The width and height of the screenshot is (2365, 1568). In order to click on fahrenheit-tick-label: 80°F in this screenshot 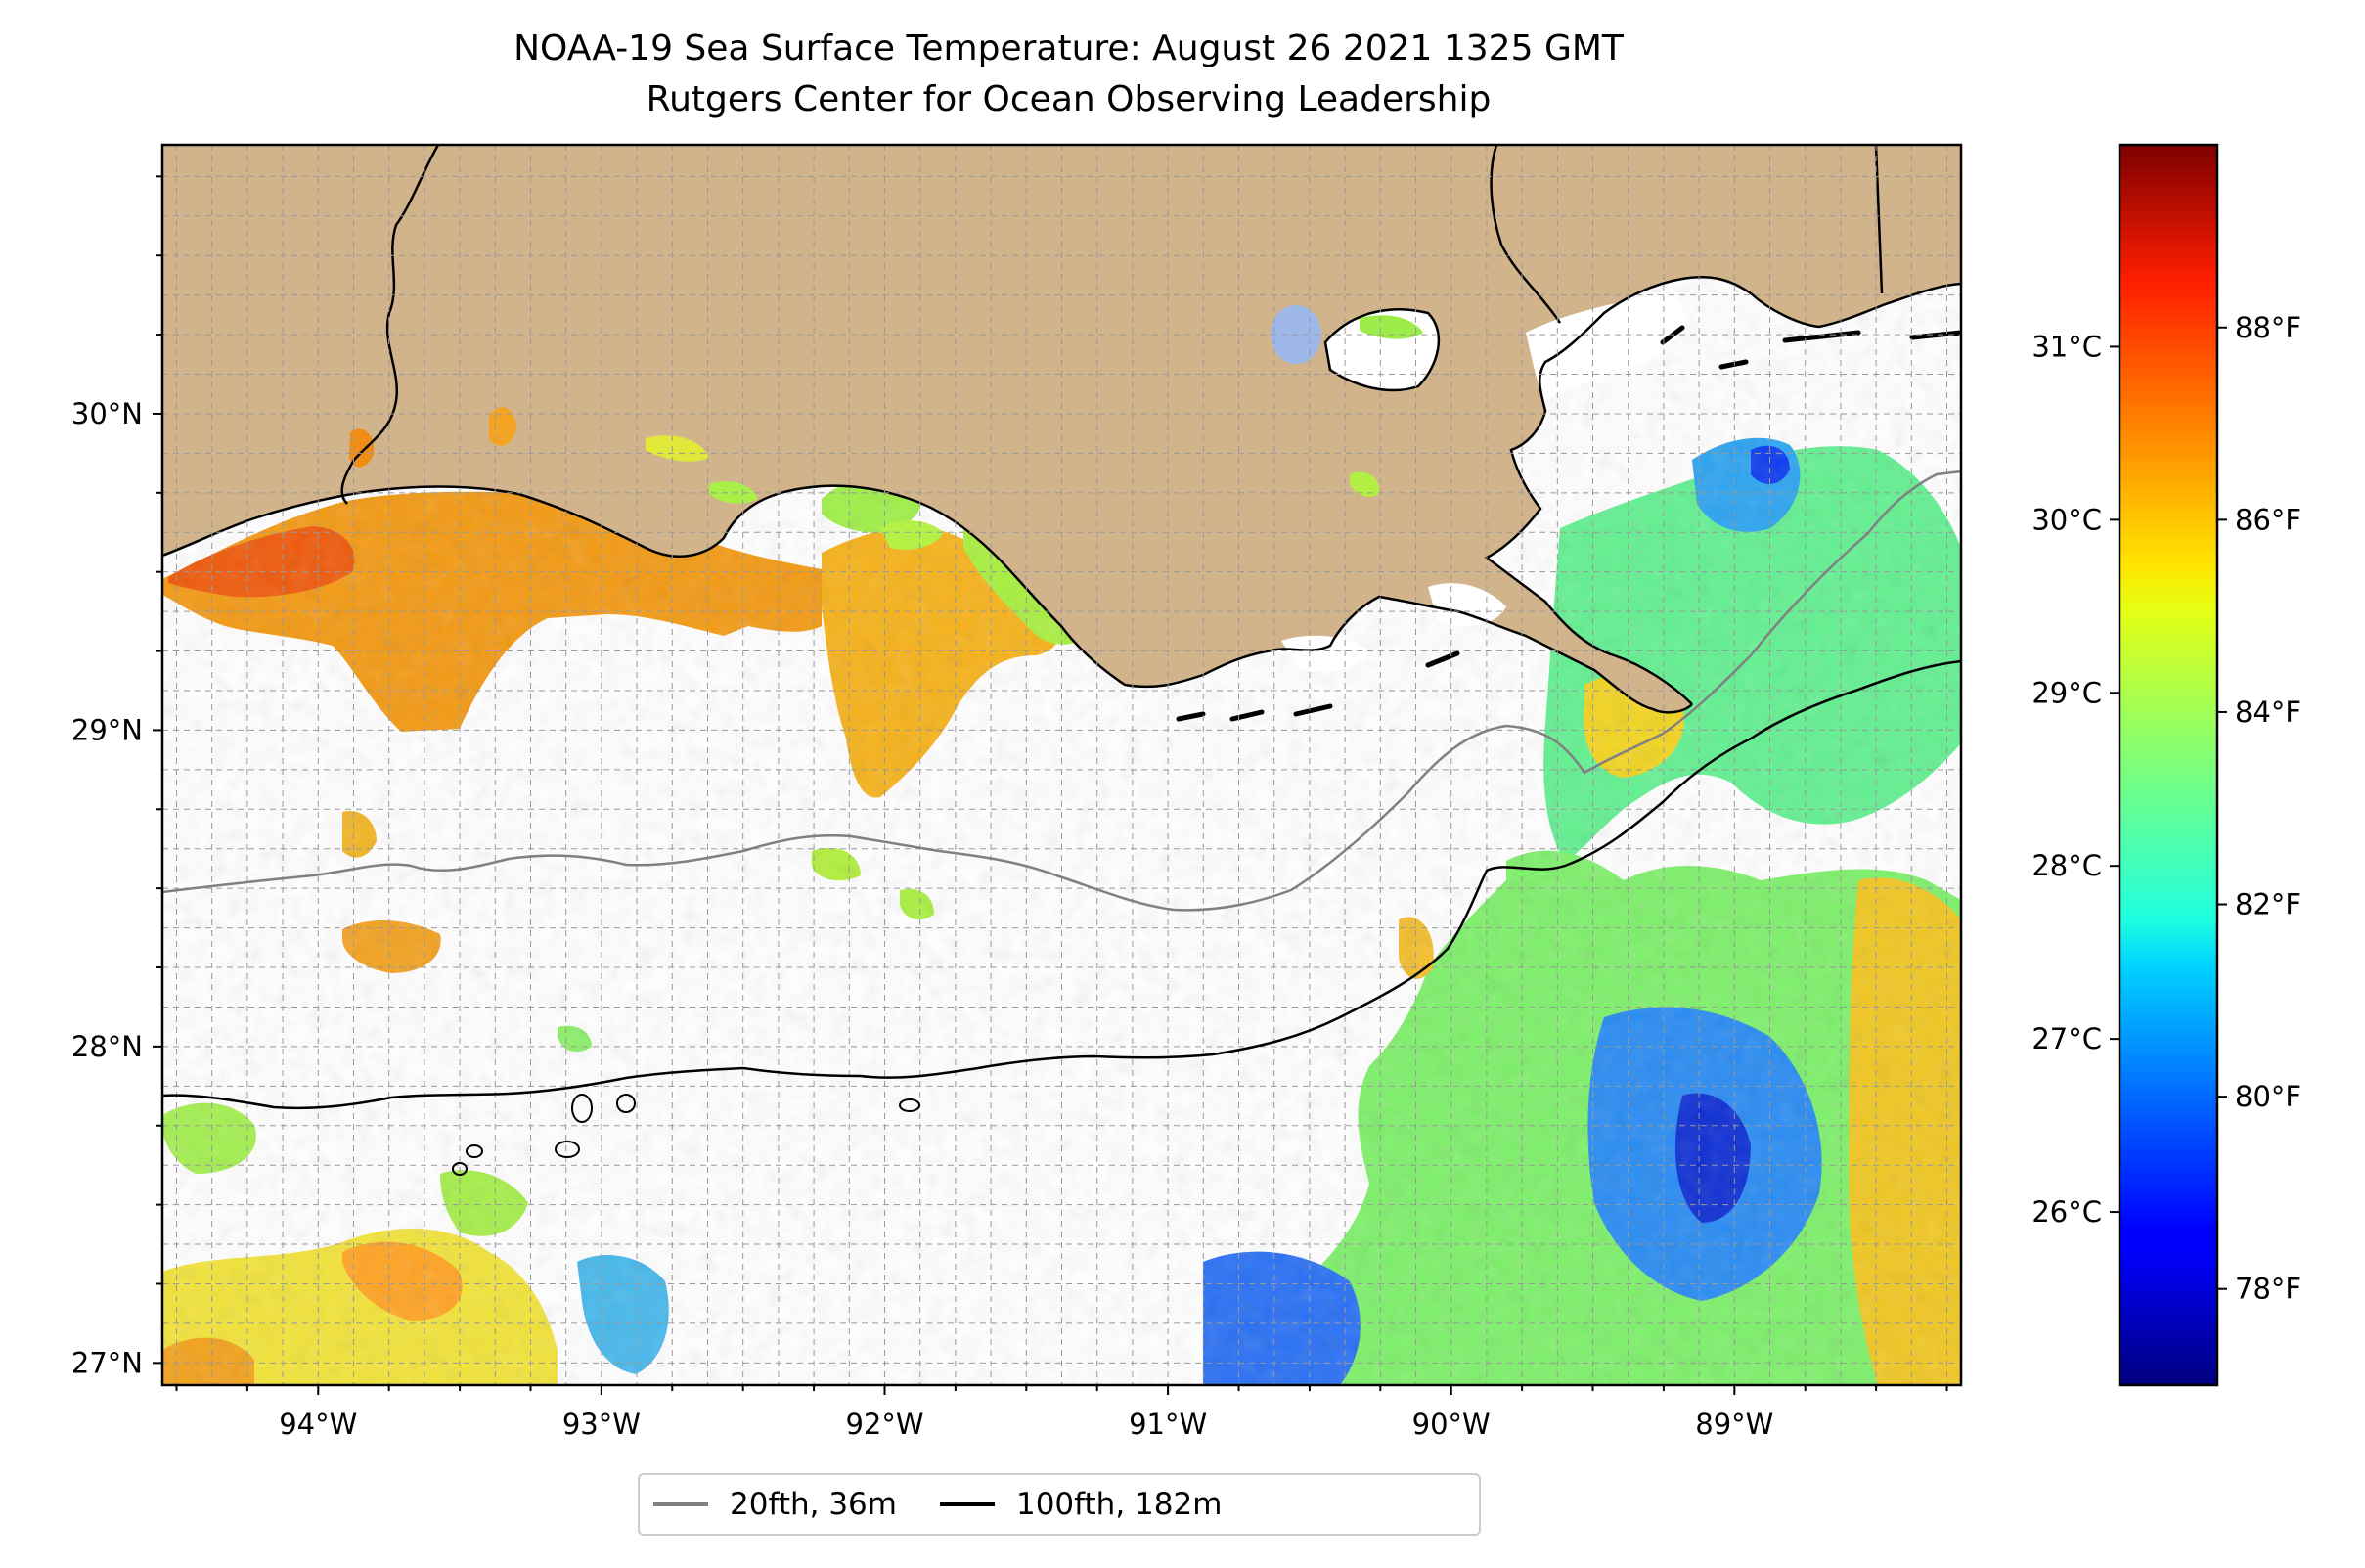, I will do `click(2268, 1096)`.